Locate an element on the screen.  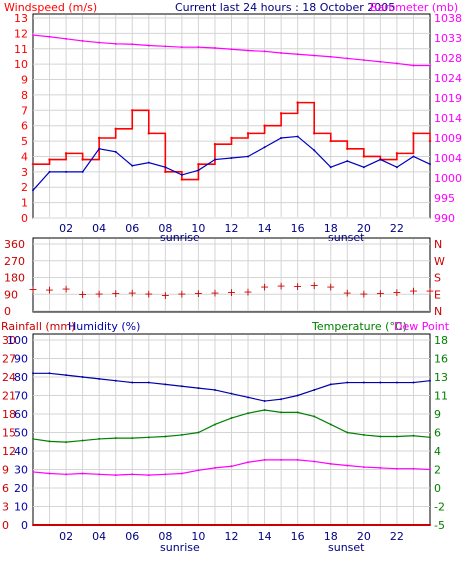
rain-tick-label: 24 is located at coordinates (9, 377).